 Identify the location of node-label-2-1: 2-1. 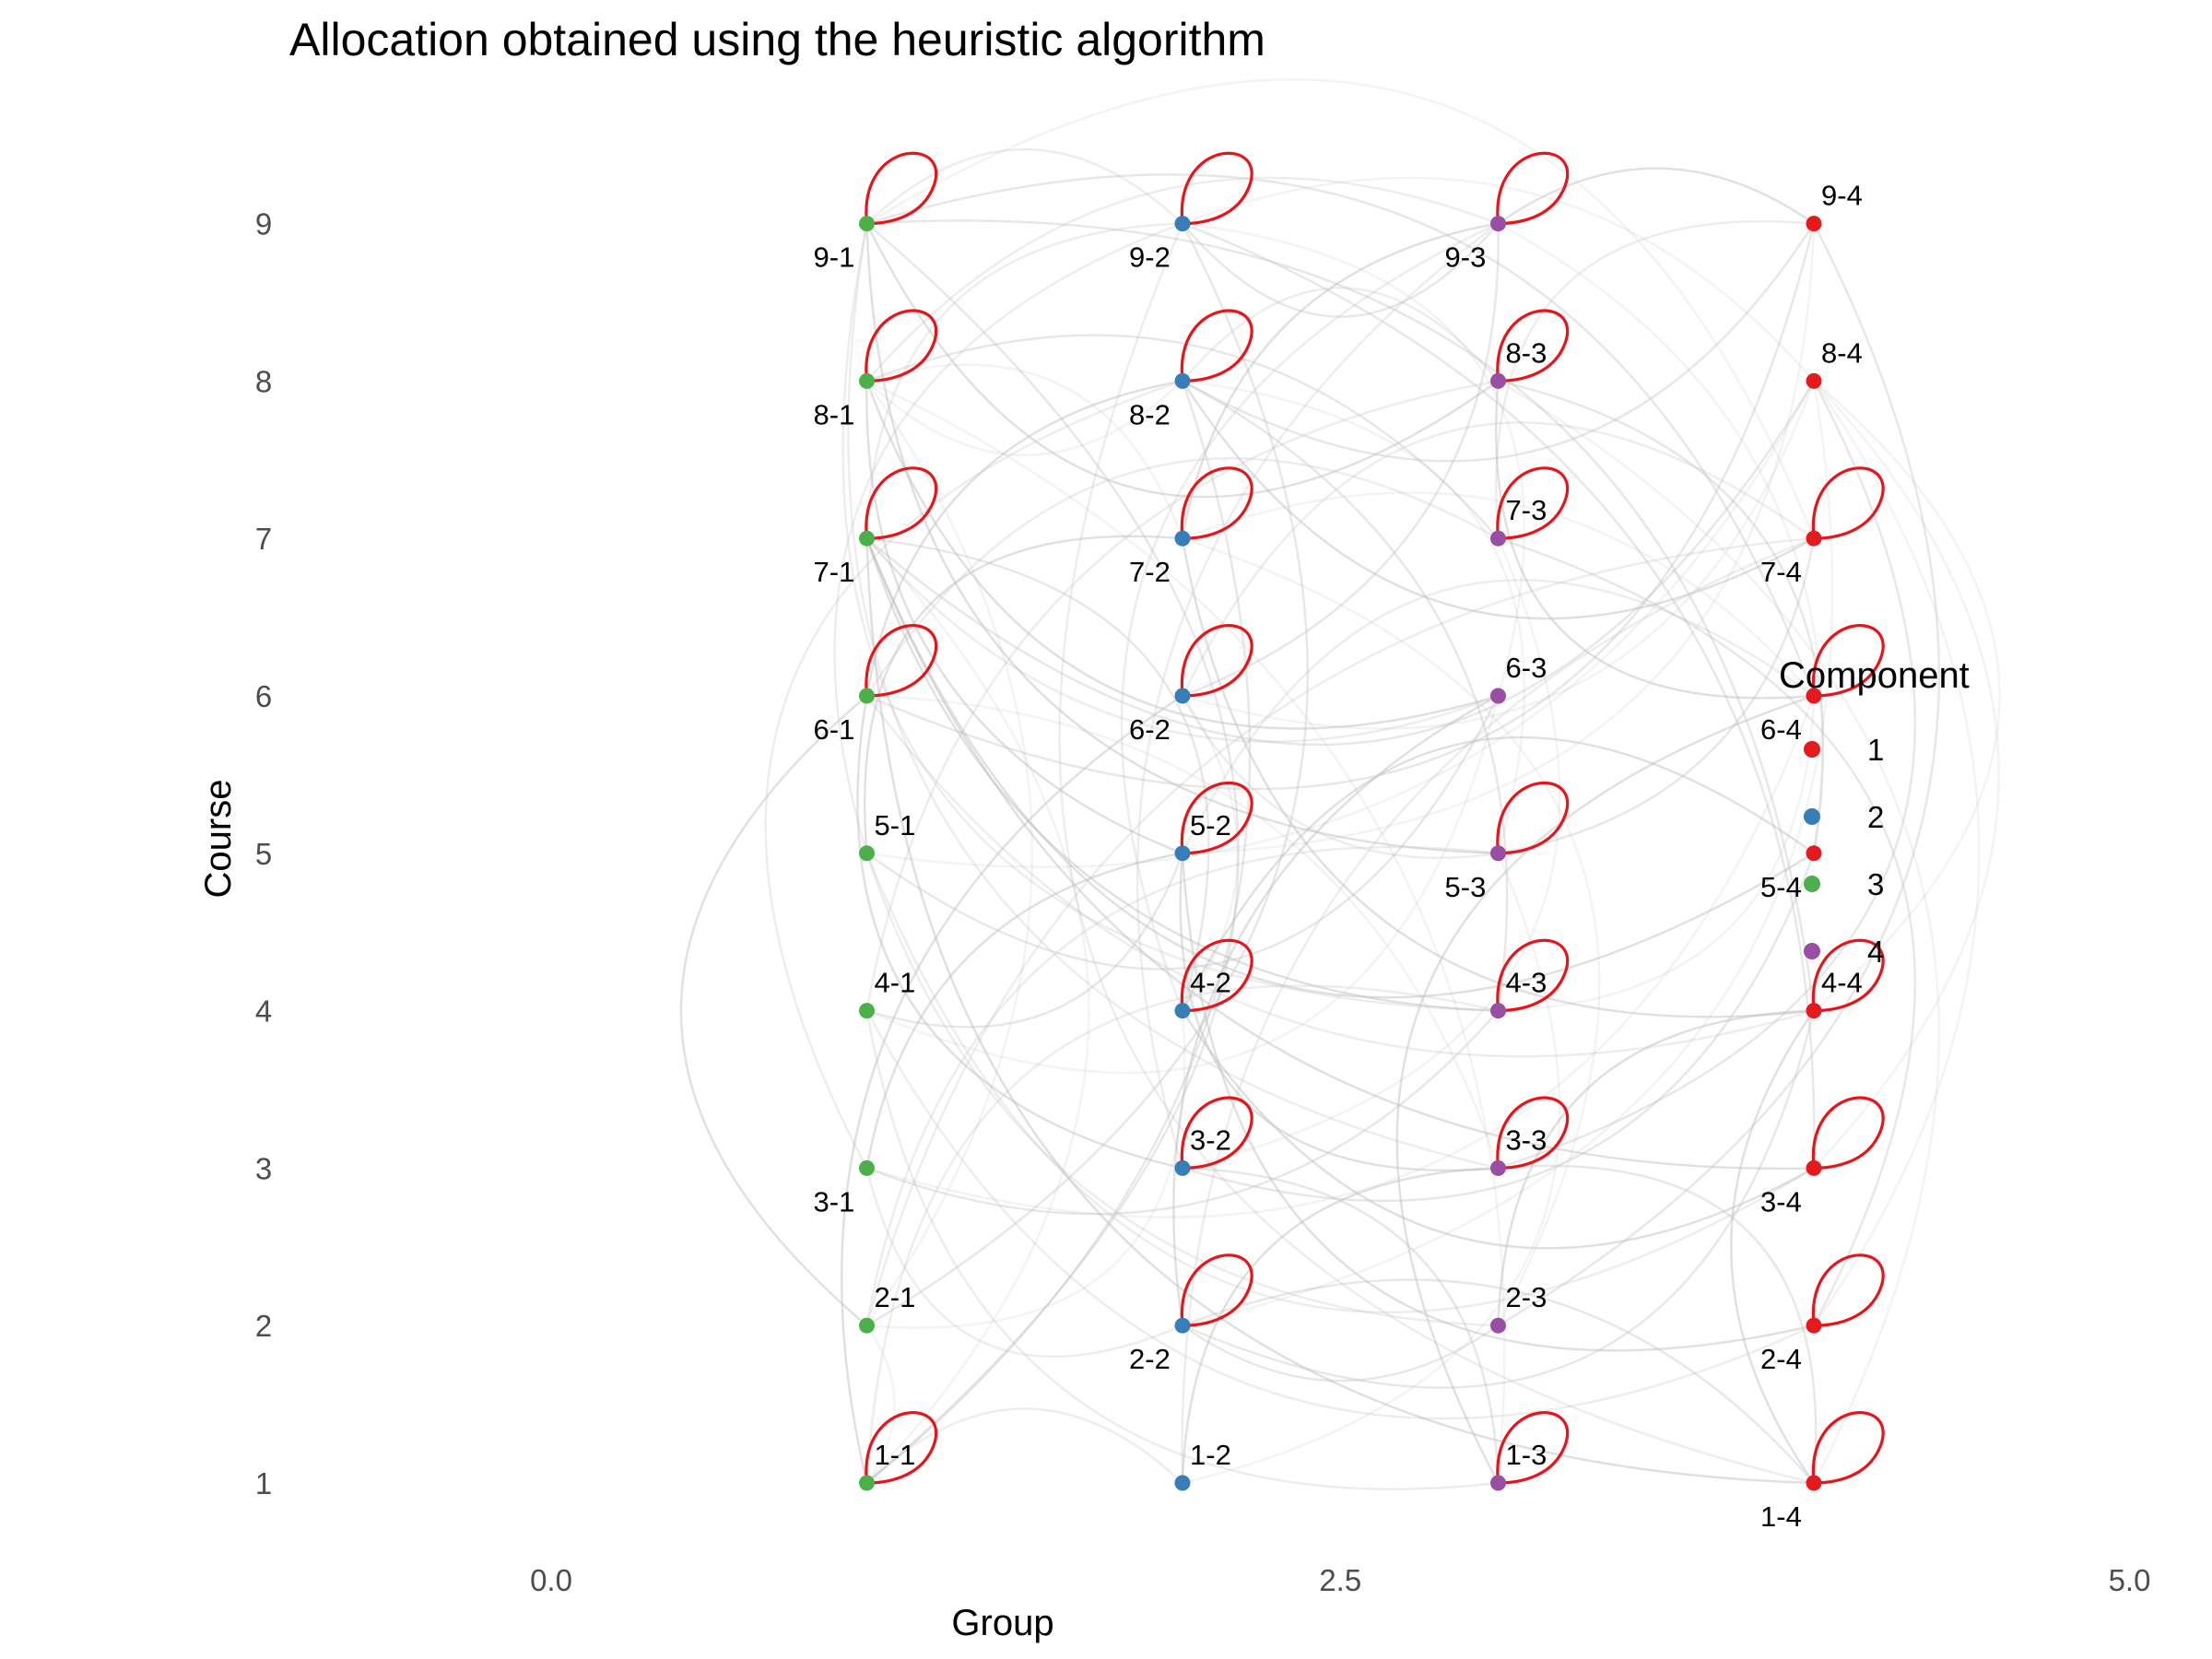
(895, 1297).